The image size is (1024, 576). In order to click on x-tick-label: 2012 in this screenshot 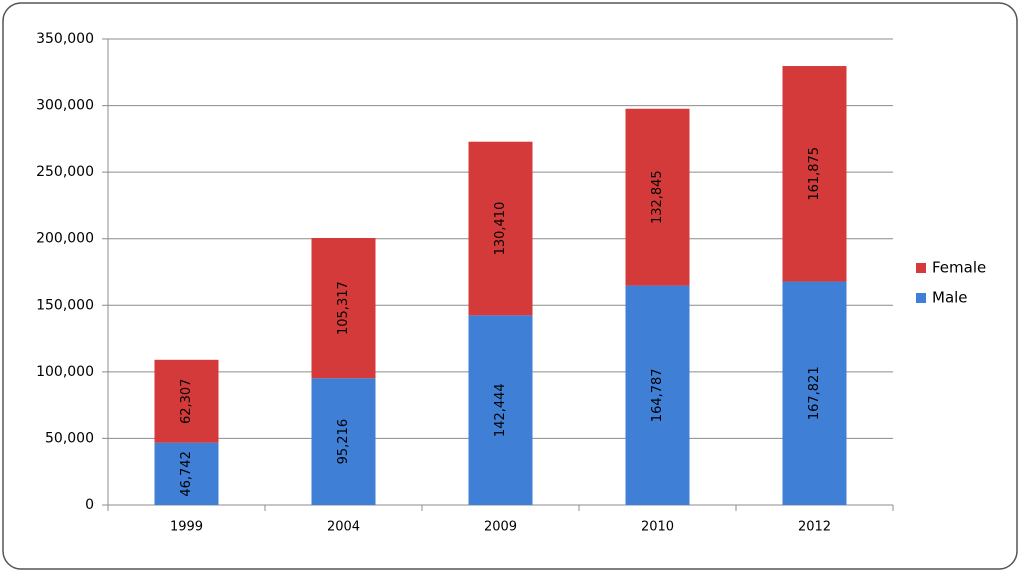, I will do `click(814, 527)`.